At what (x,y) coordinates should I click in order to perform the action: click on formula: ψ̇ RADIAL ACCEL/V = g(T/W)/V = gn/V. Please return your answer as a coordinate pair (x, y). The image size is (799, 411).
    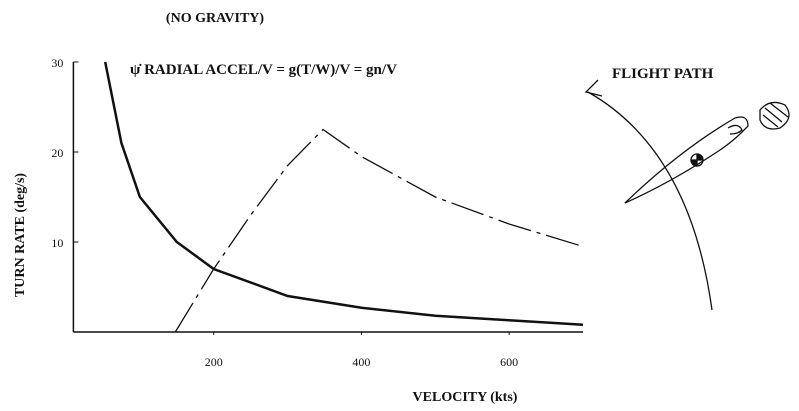
    Looking at the image, I should click on (263, 70).